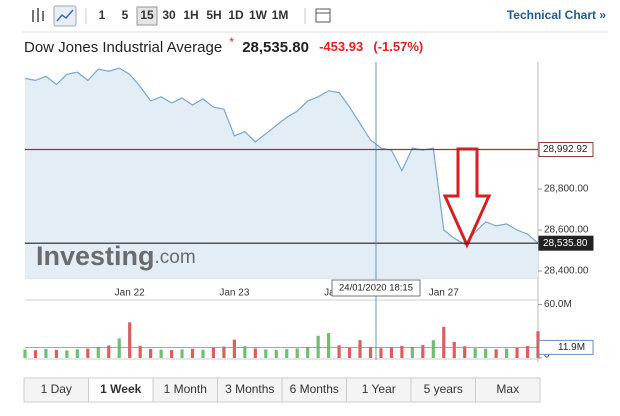 This screenshot has width=620, height=416. What do you see at coordinates (236, 15) in the screenshot?
I see `interval-button: 1D` at bounding box center [236, 15].